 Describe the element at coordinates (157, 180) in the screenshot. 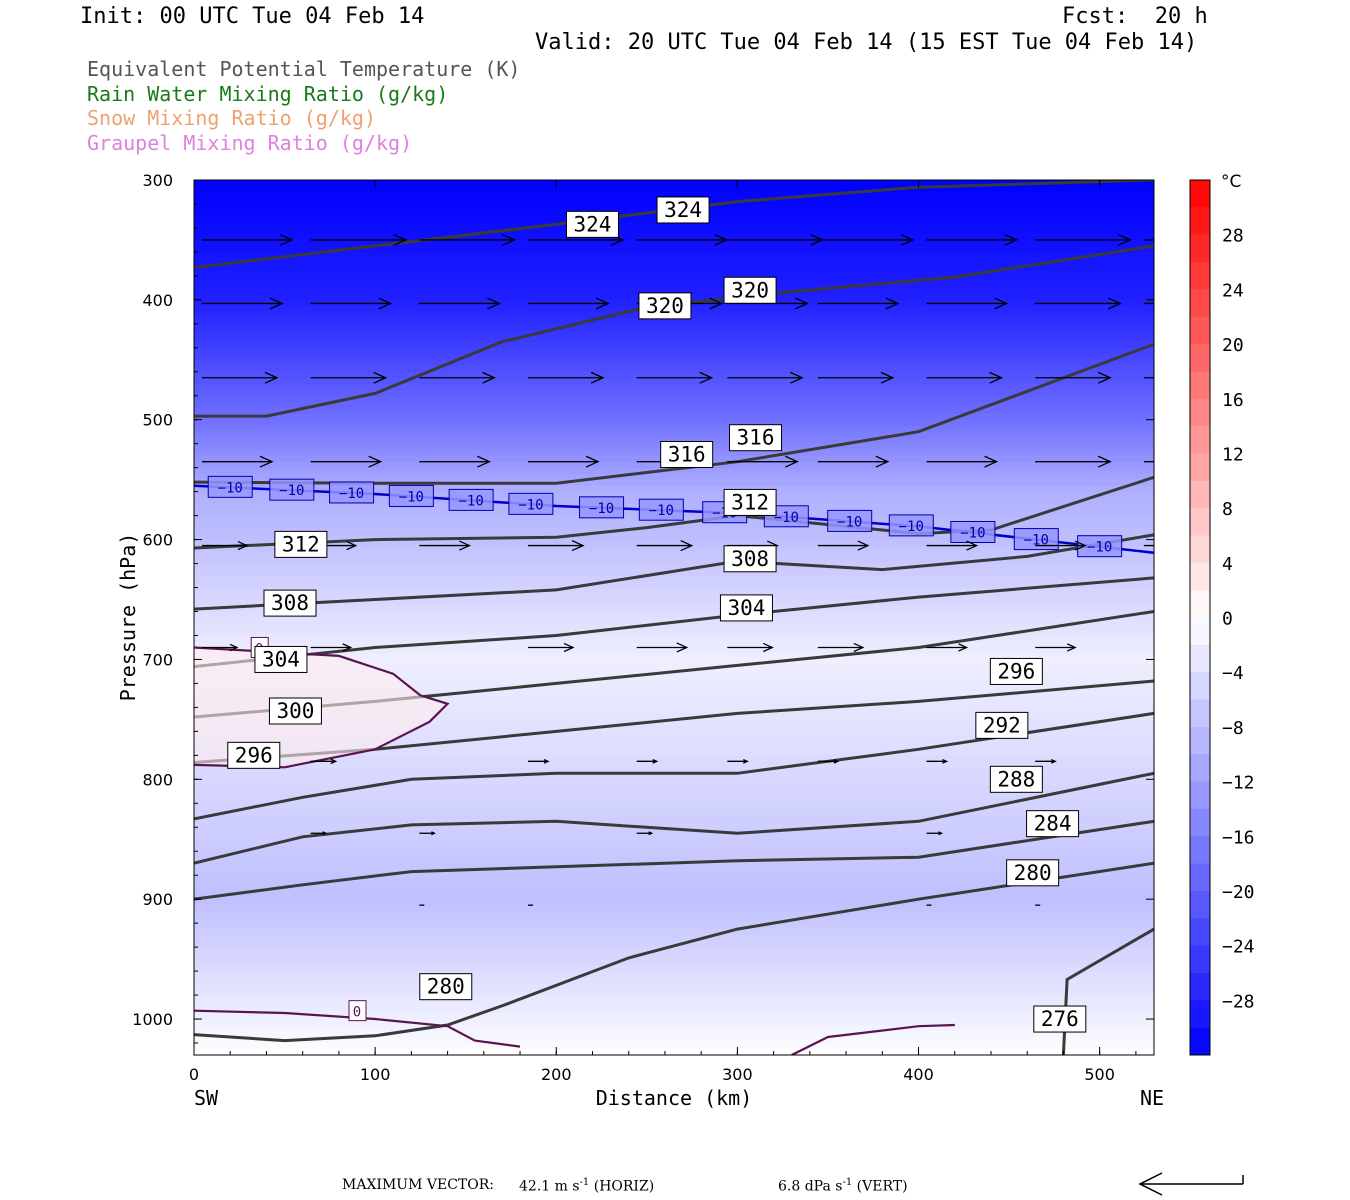

I see `y-tick-label: 300` at that location.